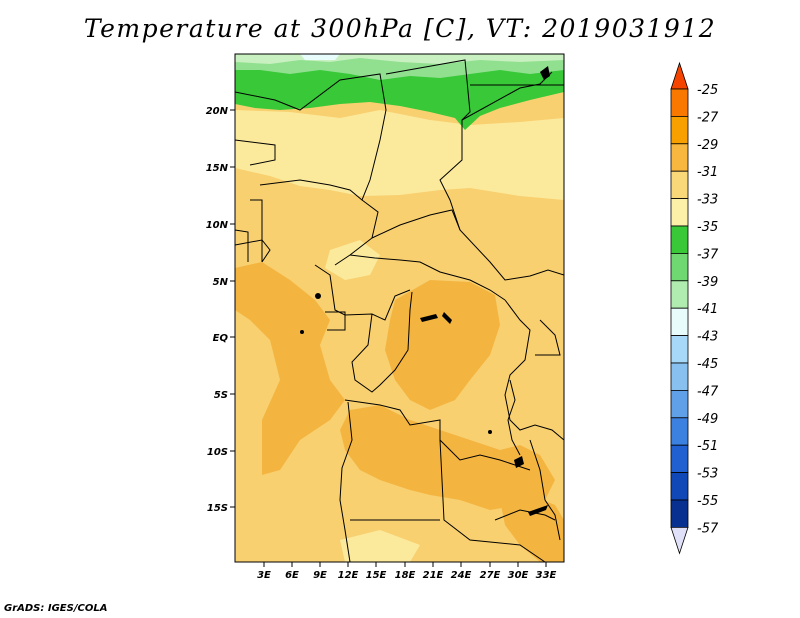 The height and width of the screenshot is (618, 800). What do you see at coordinates (707, 172) in the screenshot?
I see `colorbar-label: -31` at bounding box center [707, 172].